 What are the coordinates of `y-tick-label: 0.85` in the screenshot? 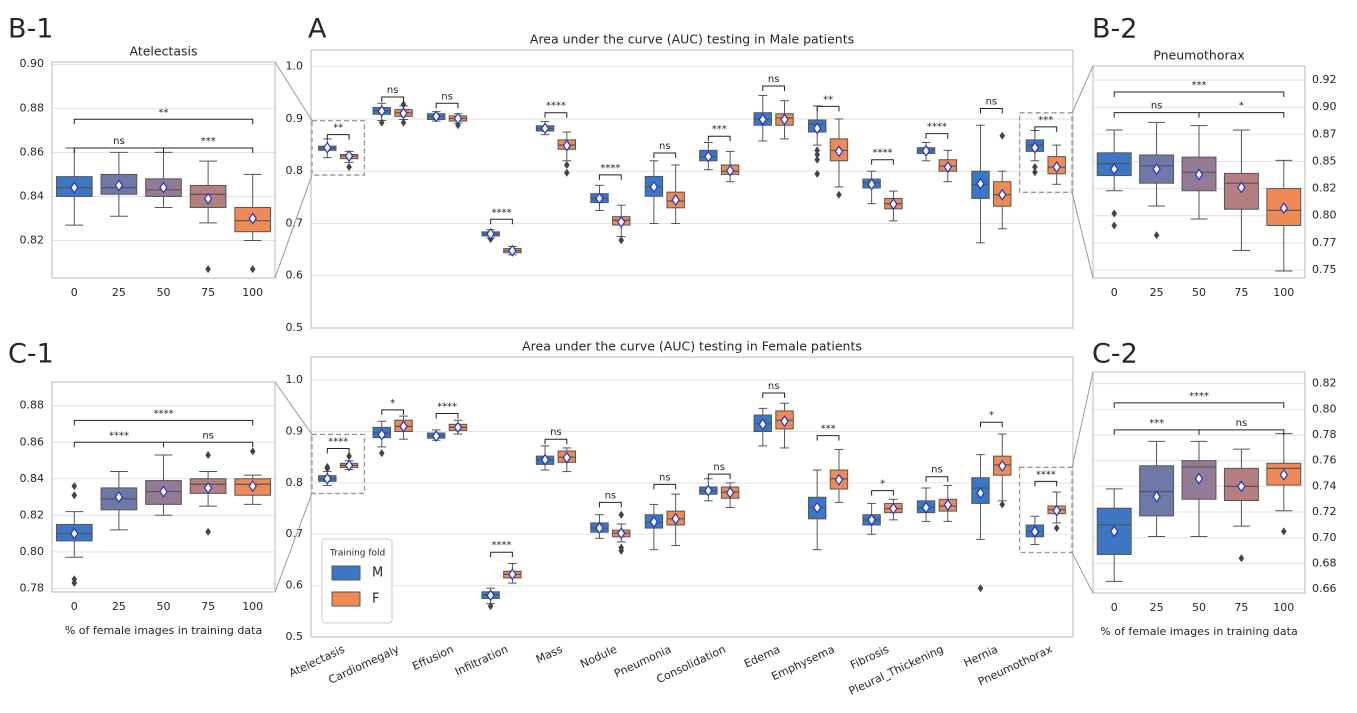 It's located at (1324, 160).